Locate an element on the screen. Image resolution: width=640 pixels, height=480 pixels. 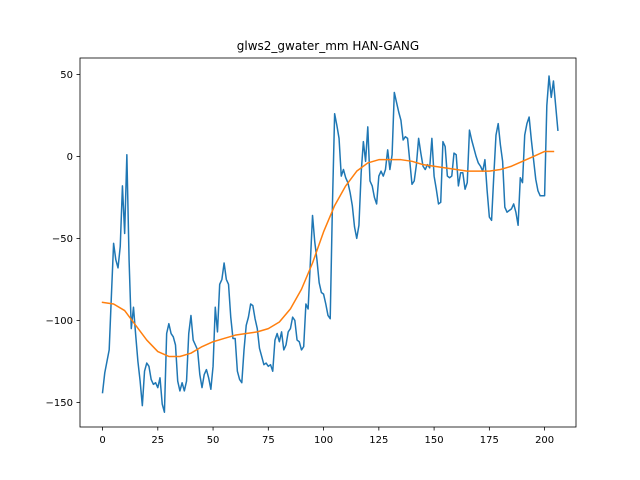
y-tick-label: 50 is located at coordinates (66, 75).